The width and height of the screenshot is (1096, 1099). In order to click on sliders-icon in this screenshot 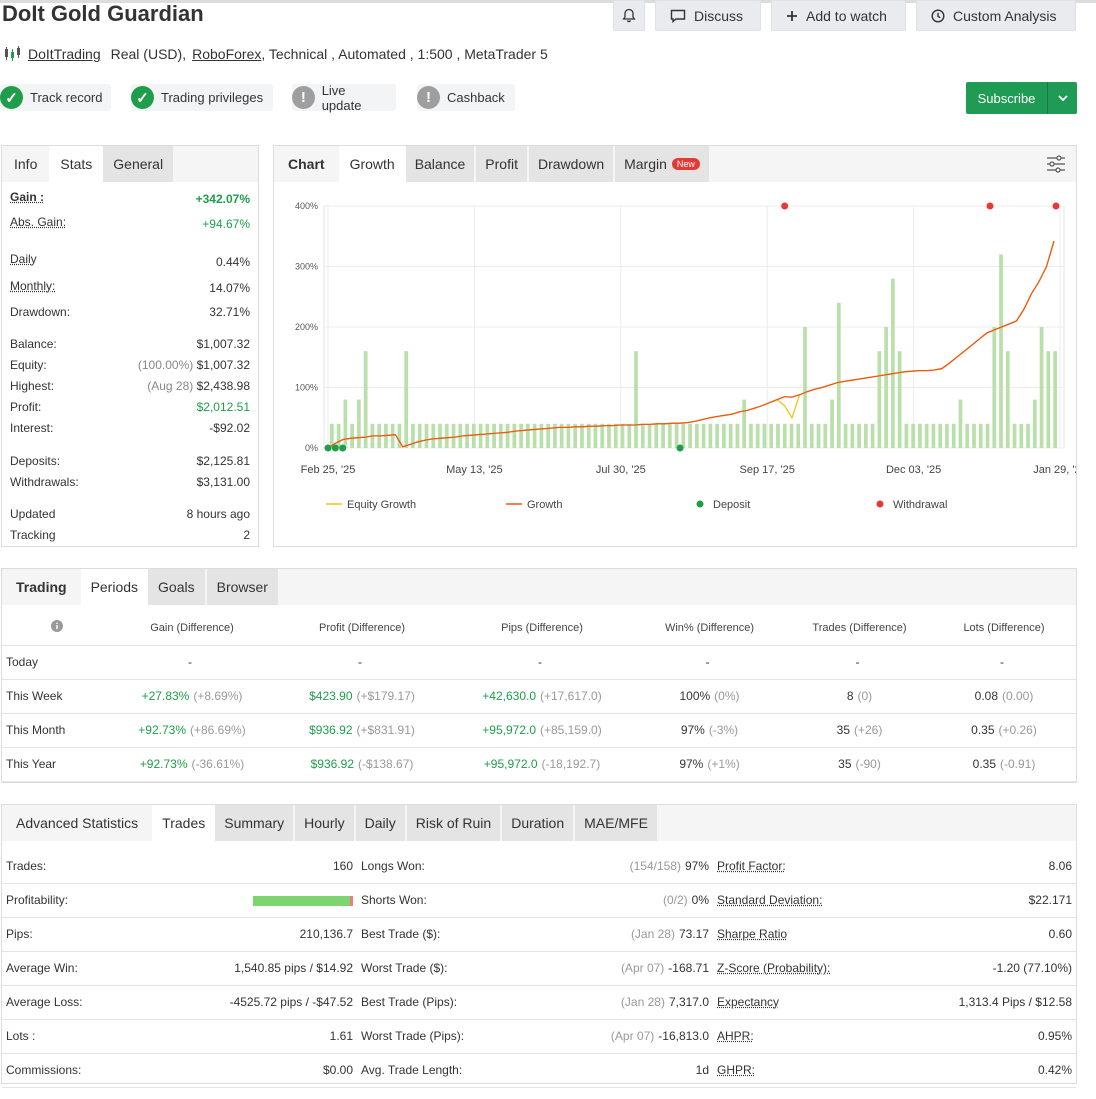, I will do `click(1056, 164)`.